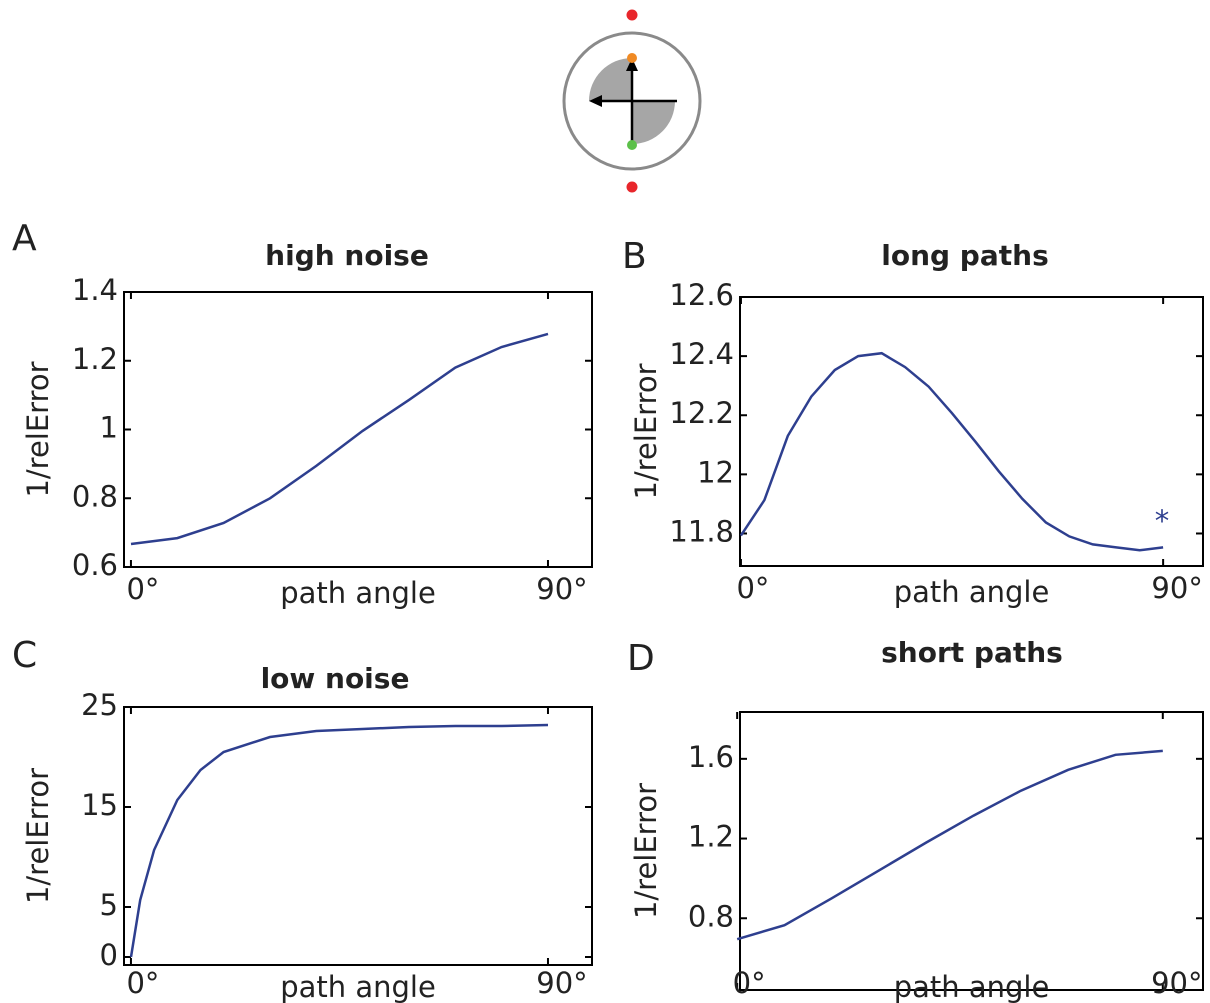 The image size is (1210, 1003). What do you see at coordinates (1162, 521) in the screenshot?
I see `annotation: *` at bounding box center [1162, 521].